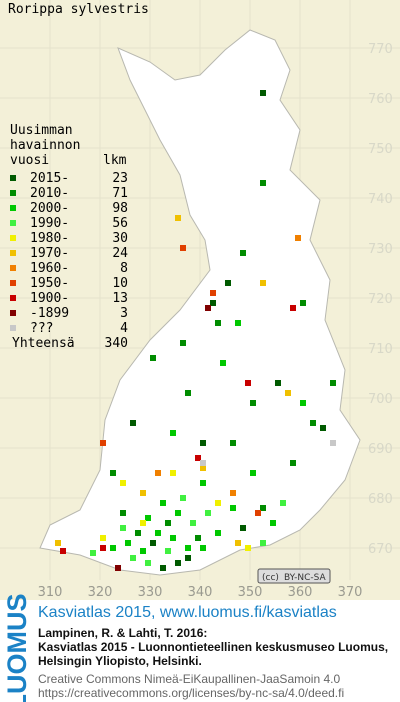 The height and width of the screenshot is (702, 400). What do you see at coordinates (120, 253) in the screenshot?
I see `legend-count: 24` at bounding box center [120, 253].